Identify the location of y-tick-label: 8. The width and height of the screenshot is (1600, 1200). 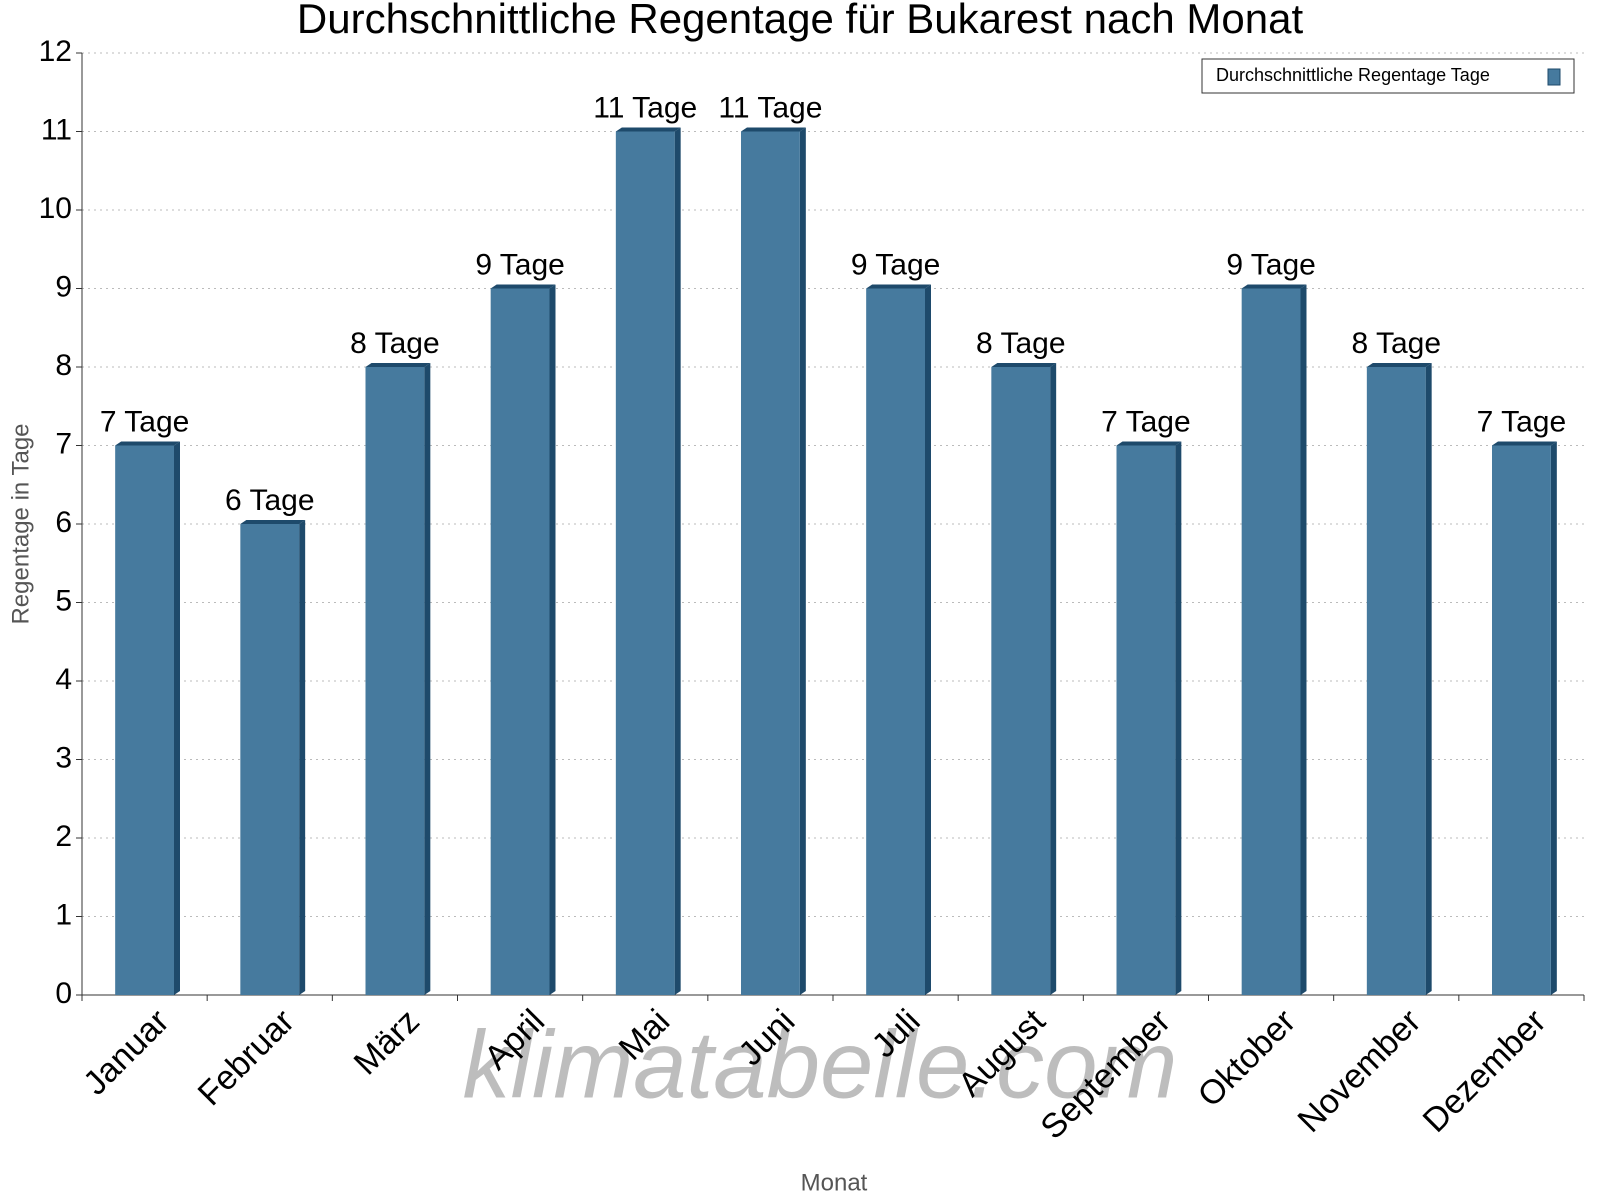
(63, 365).